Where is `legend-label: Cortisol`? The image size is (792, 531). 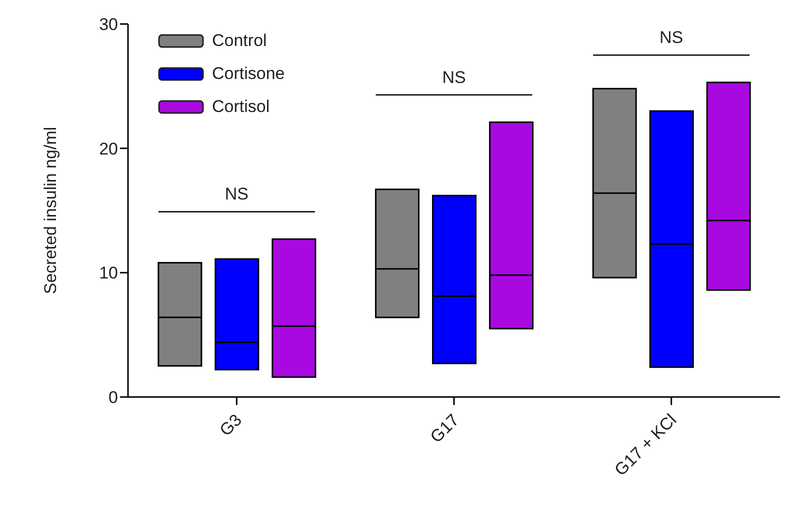 legend-label: Cortisol is located at coordinates (241, 106).